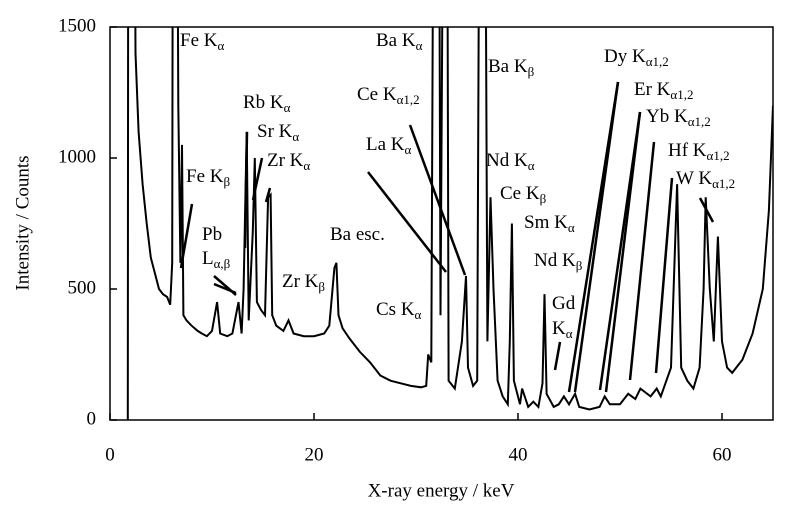  I want to click on annotation: Ce Kα1,2, so click(388, 95).